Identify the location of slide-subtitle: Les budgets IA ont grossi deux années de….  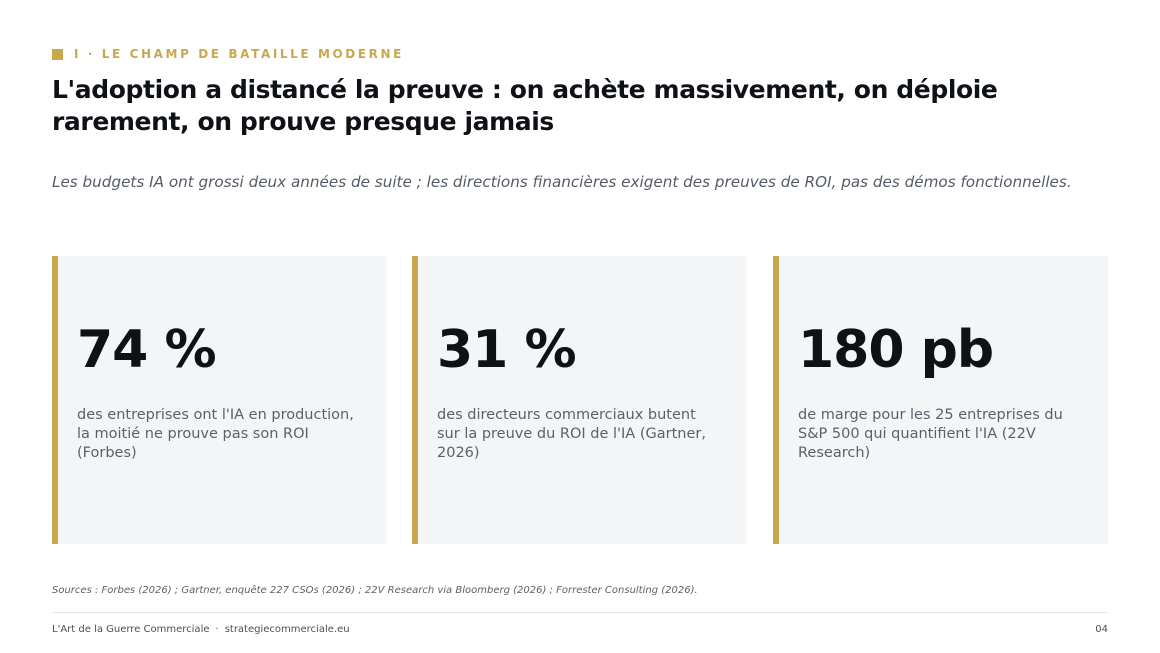
(562, 182).